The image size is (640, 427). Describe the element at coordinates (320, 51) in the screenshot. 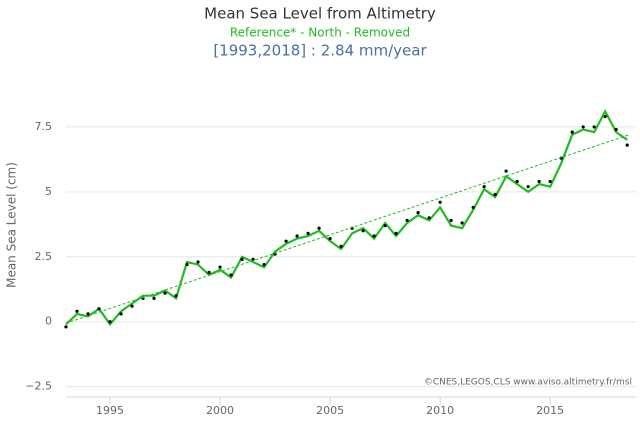

I see `trend-label: [1993,2018] : 2.84 mm/year` at that location.